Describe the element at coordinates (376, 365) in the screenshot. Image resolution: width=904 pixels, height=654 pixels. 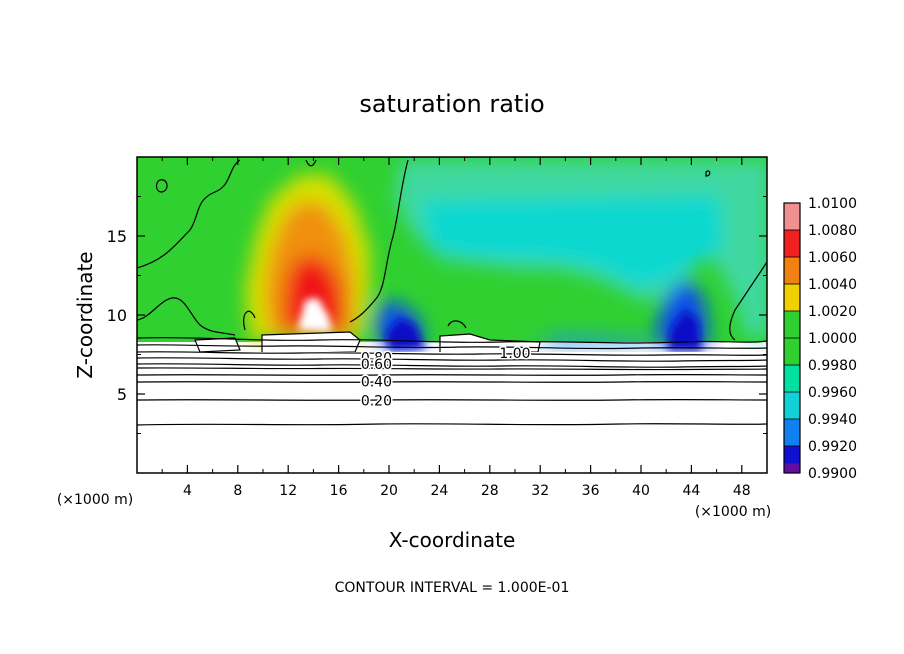
I see `contour-label: 0.60` at that location.